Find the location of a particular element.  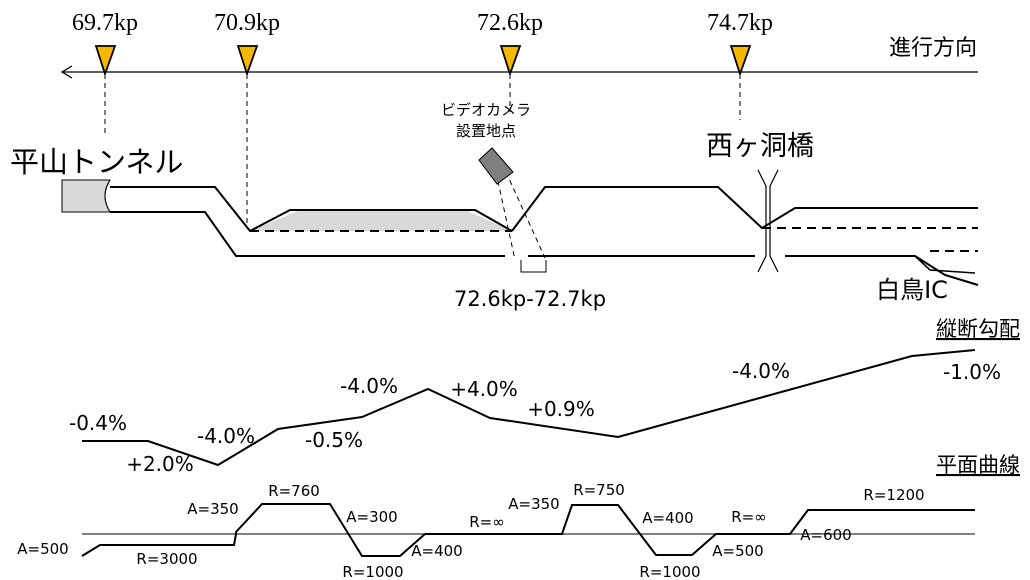

direction-arrowhead is located at coordinates (66, 72).